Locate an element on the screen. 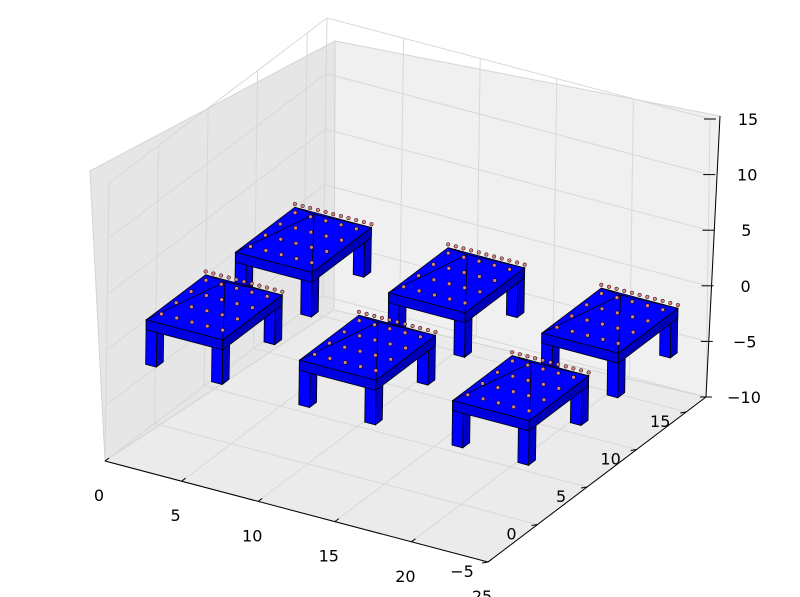 The image size is (800, 597). x-tick-label: 25 is located at coordinates (482, 592).